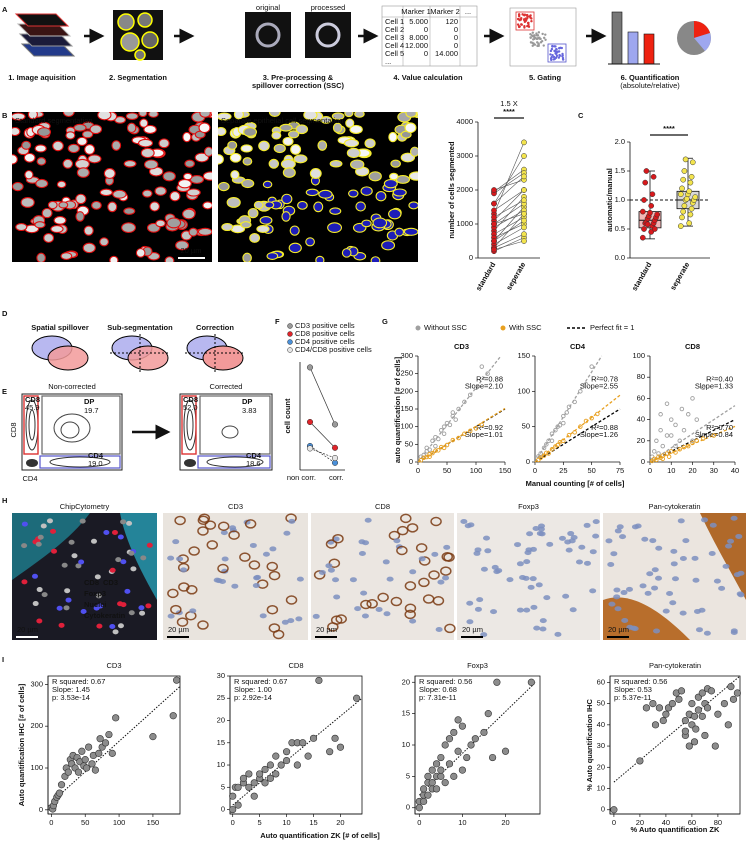  What do you see at coordinates (313, 822) in the screenshot?
I see `x-tick-label: 15` at bounding box center [313, 822].